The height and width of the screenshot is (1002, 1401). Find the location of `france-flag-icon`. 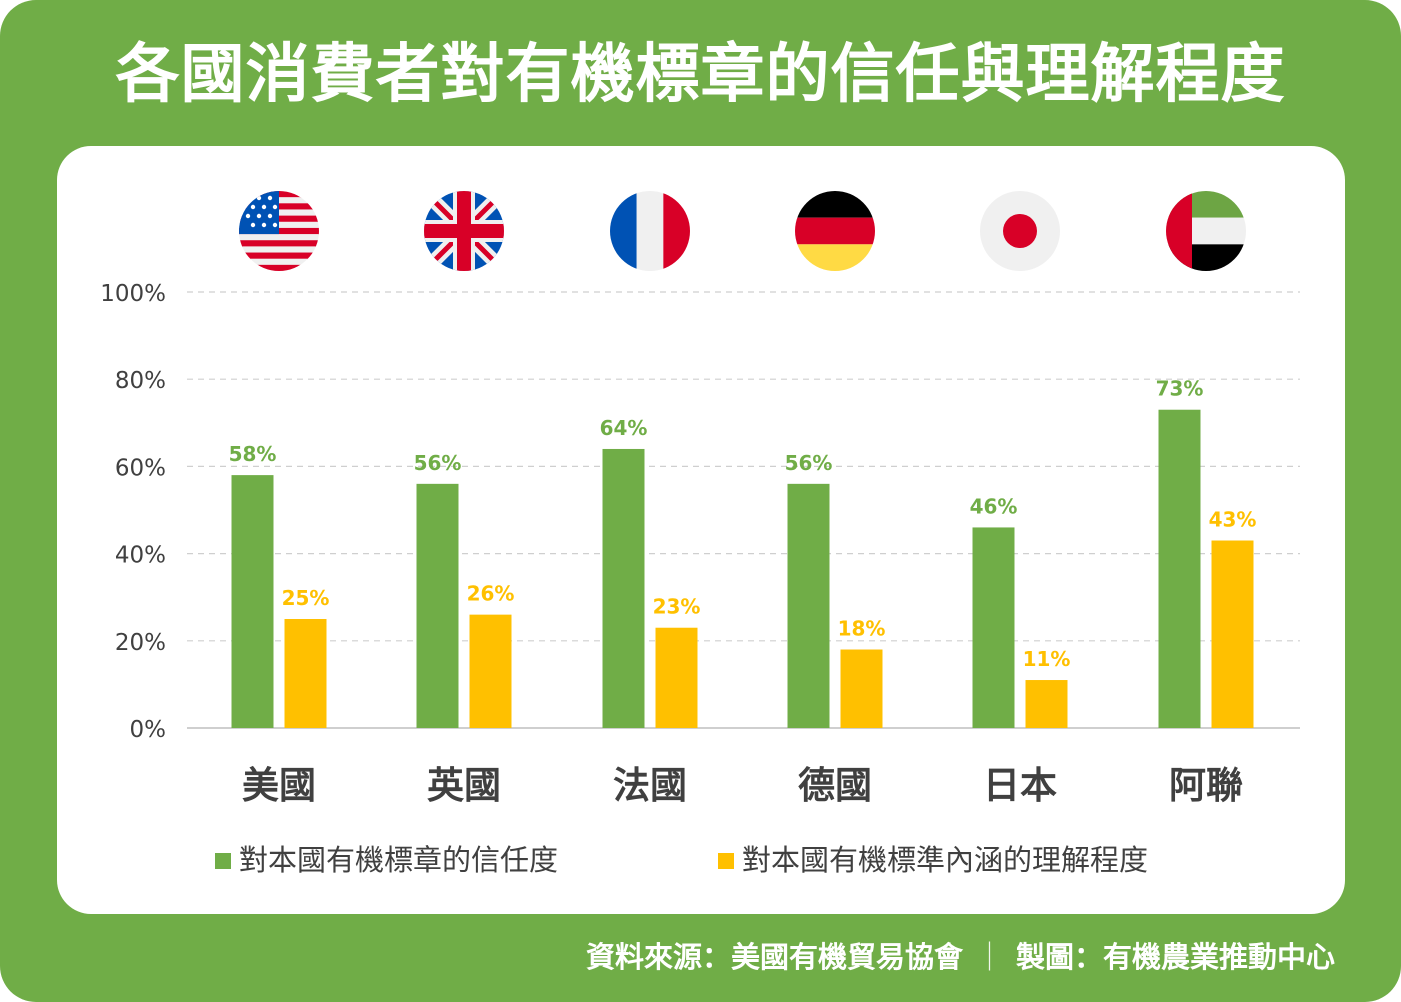

france-flag-icon is located at coordinates (650, 231).